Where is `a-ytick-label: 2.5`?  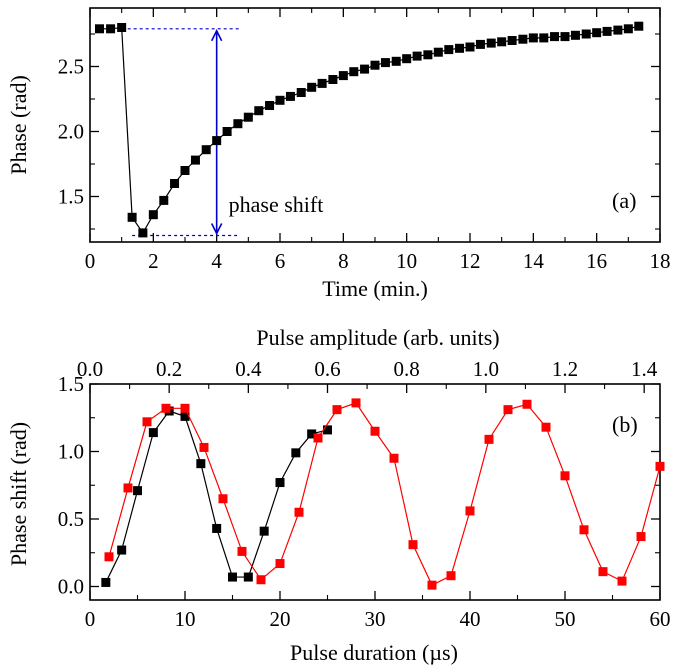
a-ytick-label: 2.5 is located at coordinates (71, 67).